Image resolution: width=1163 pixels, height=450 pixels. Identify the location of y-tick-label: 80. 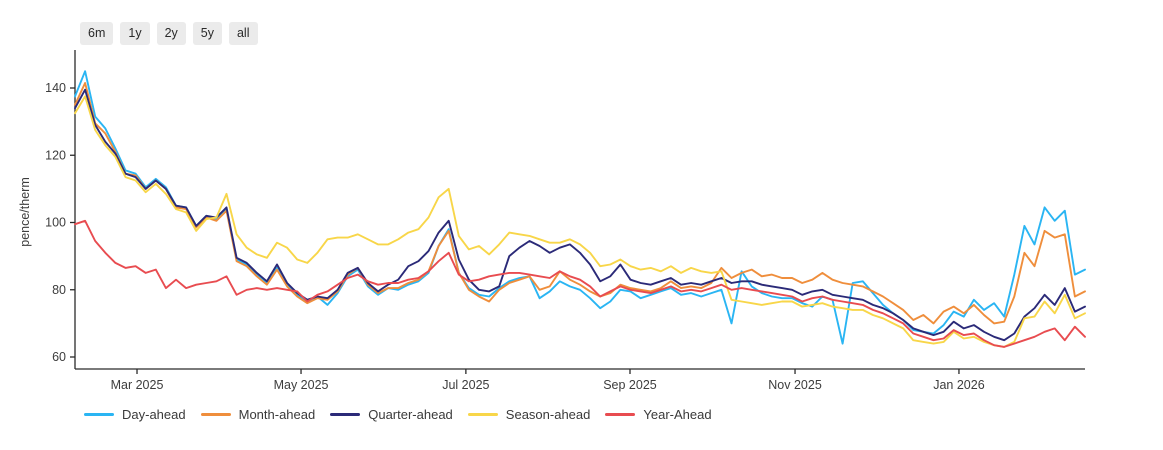
(59, 290).